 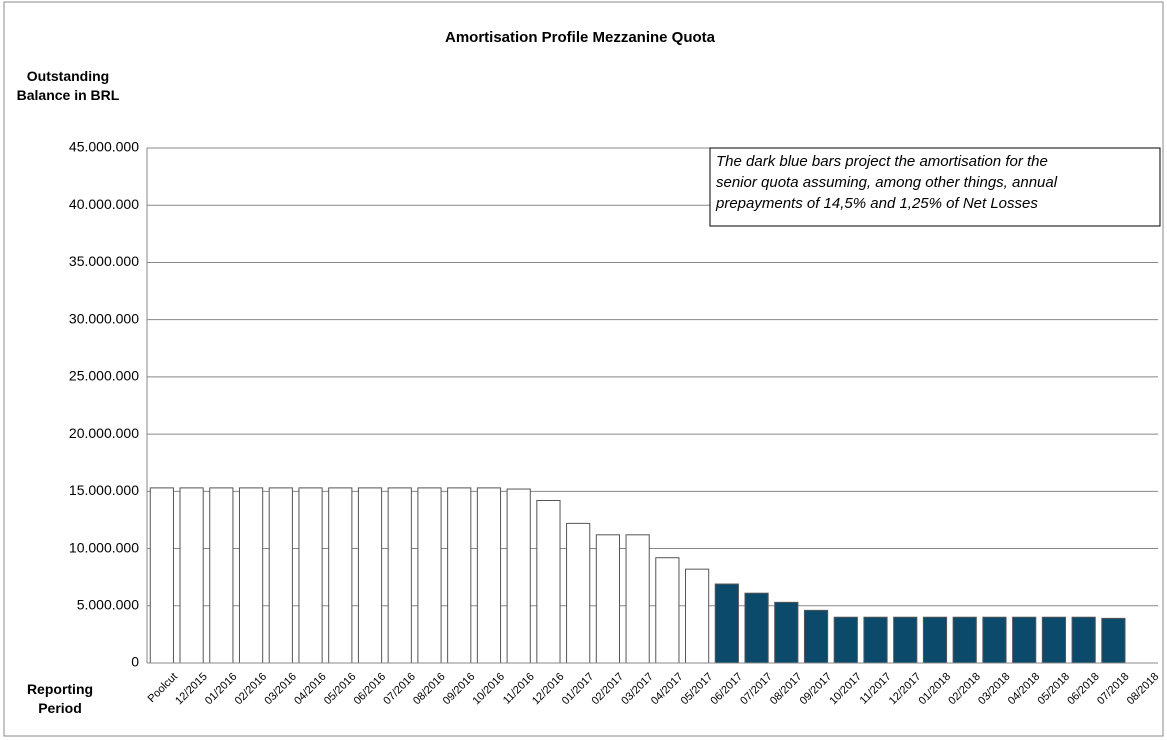 I want to click on y-tick-label: 45.000.000, so click(x=104, y=147).